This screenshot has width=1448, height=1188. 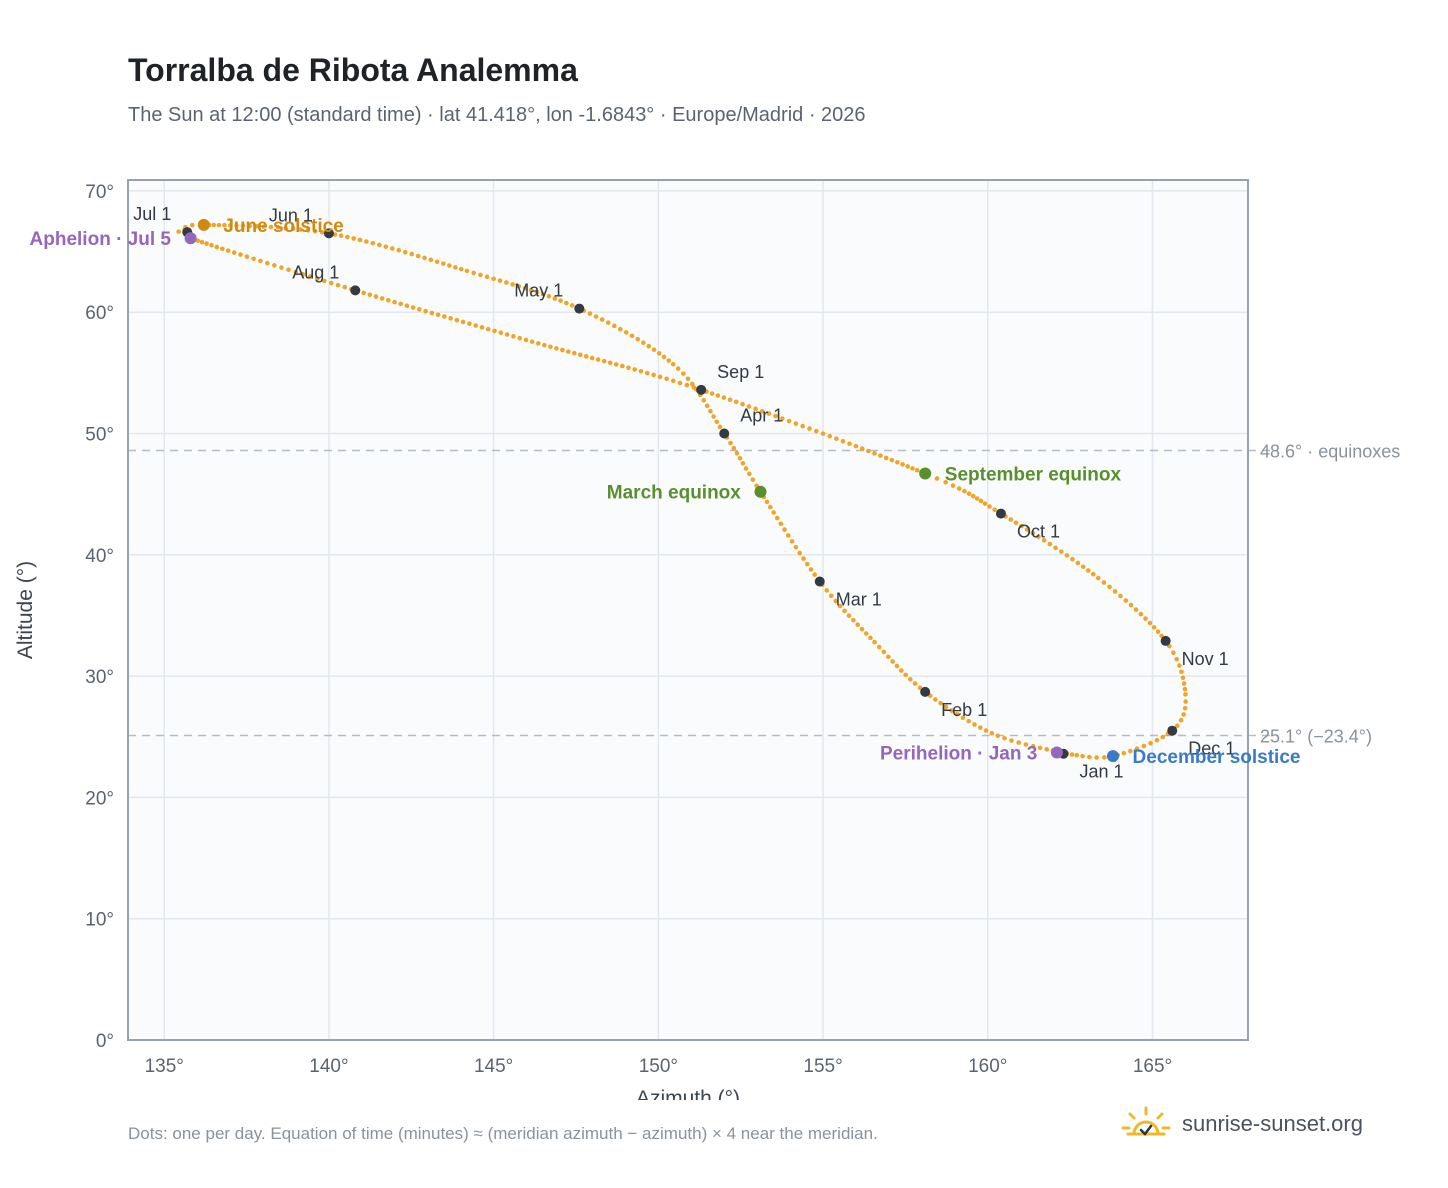 What do you see at coordinates (1272, 1123) in the screenshot?
I see `brand-name: sunrise-sunset.org` at bounding box center [1272, 1123].